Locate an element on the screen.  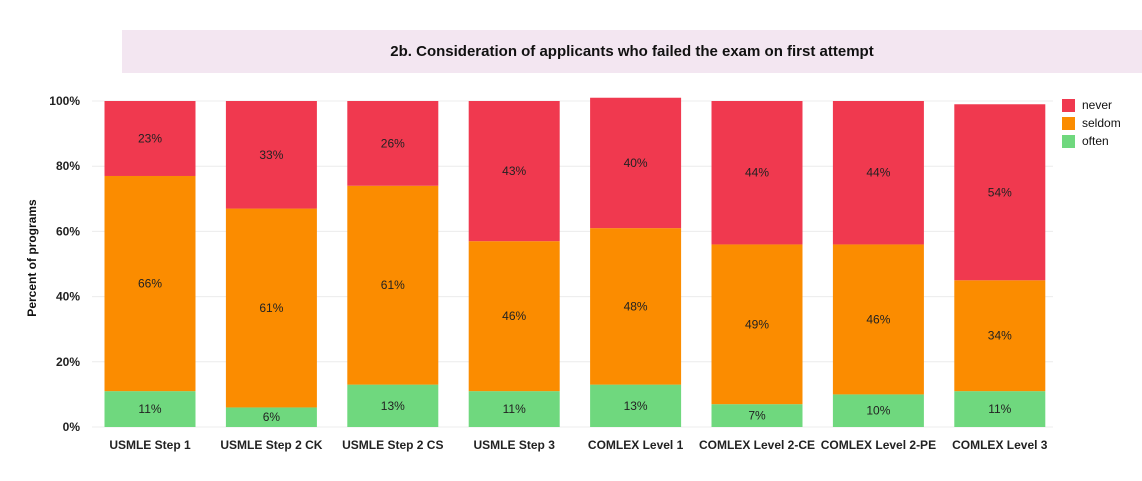
data-label-never: 54% is located at coordinates (1000, 192).